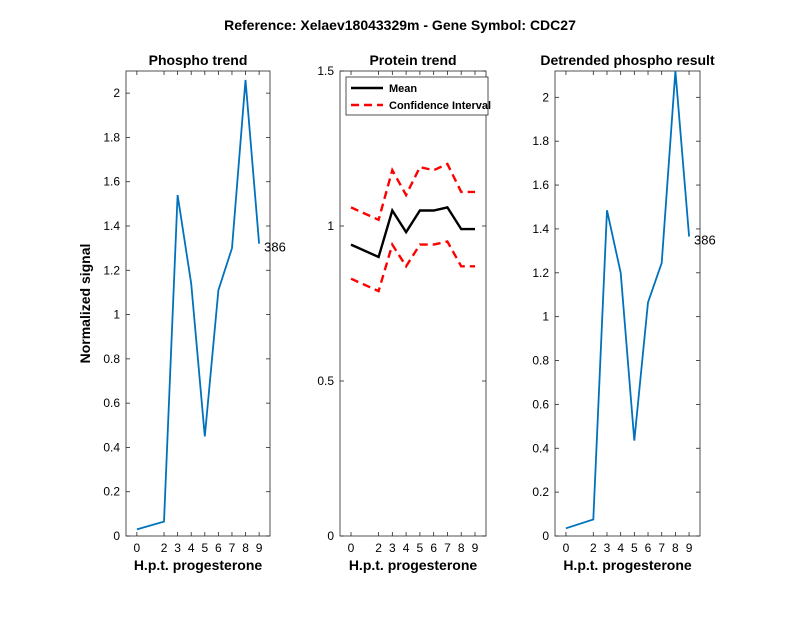 The height and width of the screenshot is (618, 800). What do you see at coordinates (413, 565) in the screenshot?
I see `protein-trend-xlabel: H.p.t. progesterone` at bounding box center [413, 565].